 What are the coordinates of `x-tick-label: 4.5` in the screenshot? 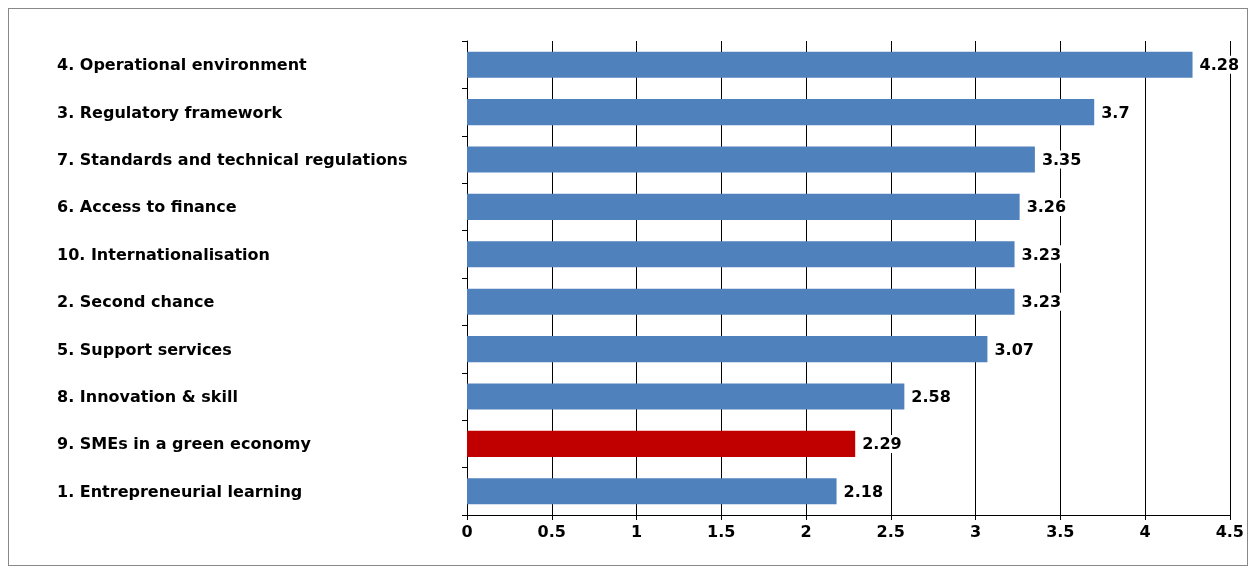 It's located at (1229, 531).